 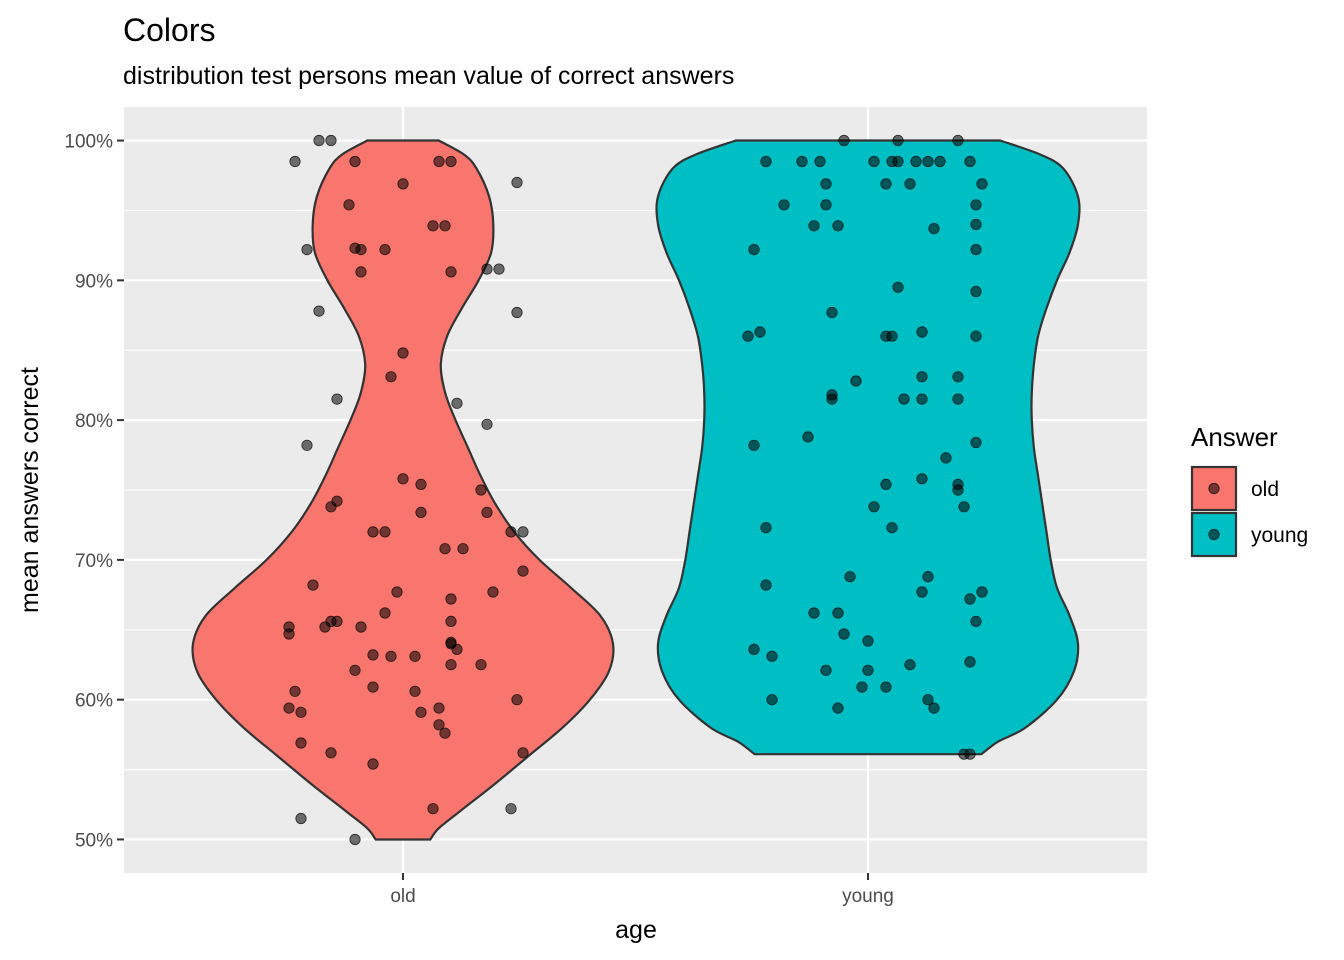 What do you see at coordinates (94, 281) in the screenshot?
I see `y-tick-label: 90%` at bounding box center [94, 281].